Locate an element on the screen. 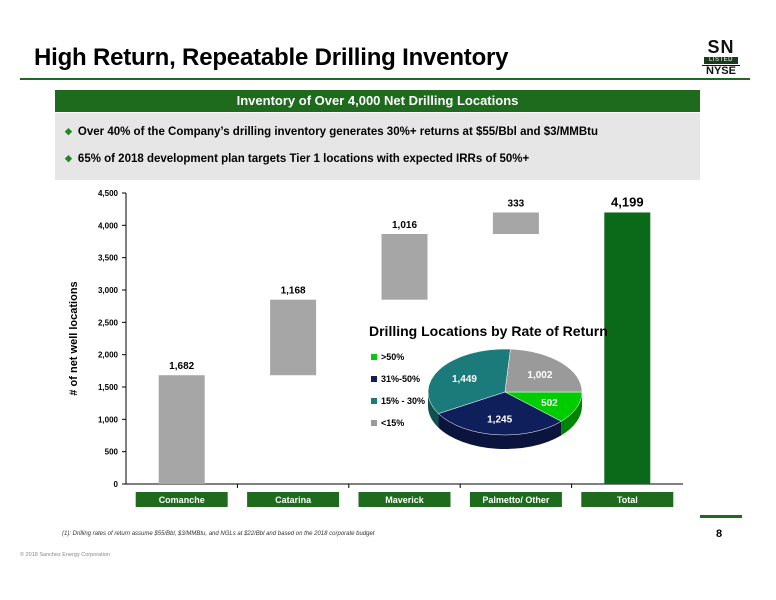 This screenshot has height=600, width=776. y-tick-label: 2,000 is located at coordinates (108, 355).